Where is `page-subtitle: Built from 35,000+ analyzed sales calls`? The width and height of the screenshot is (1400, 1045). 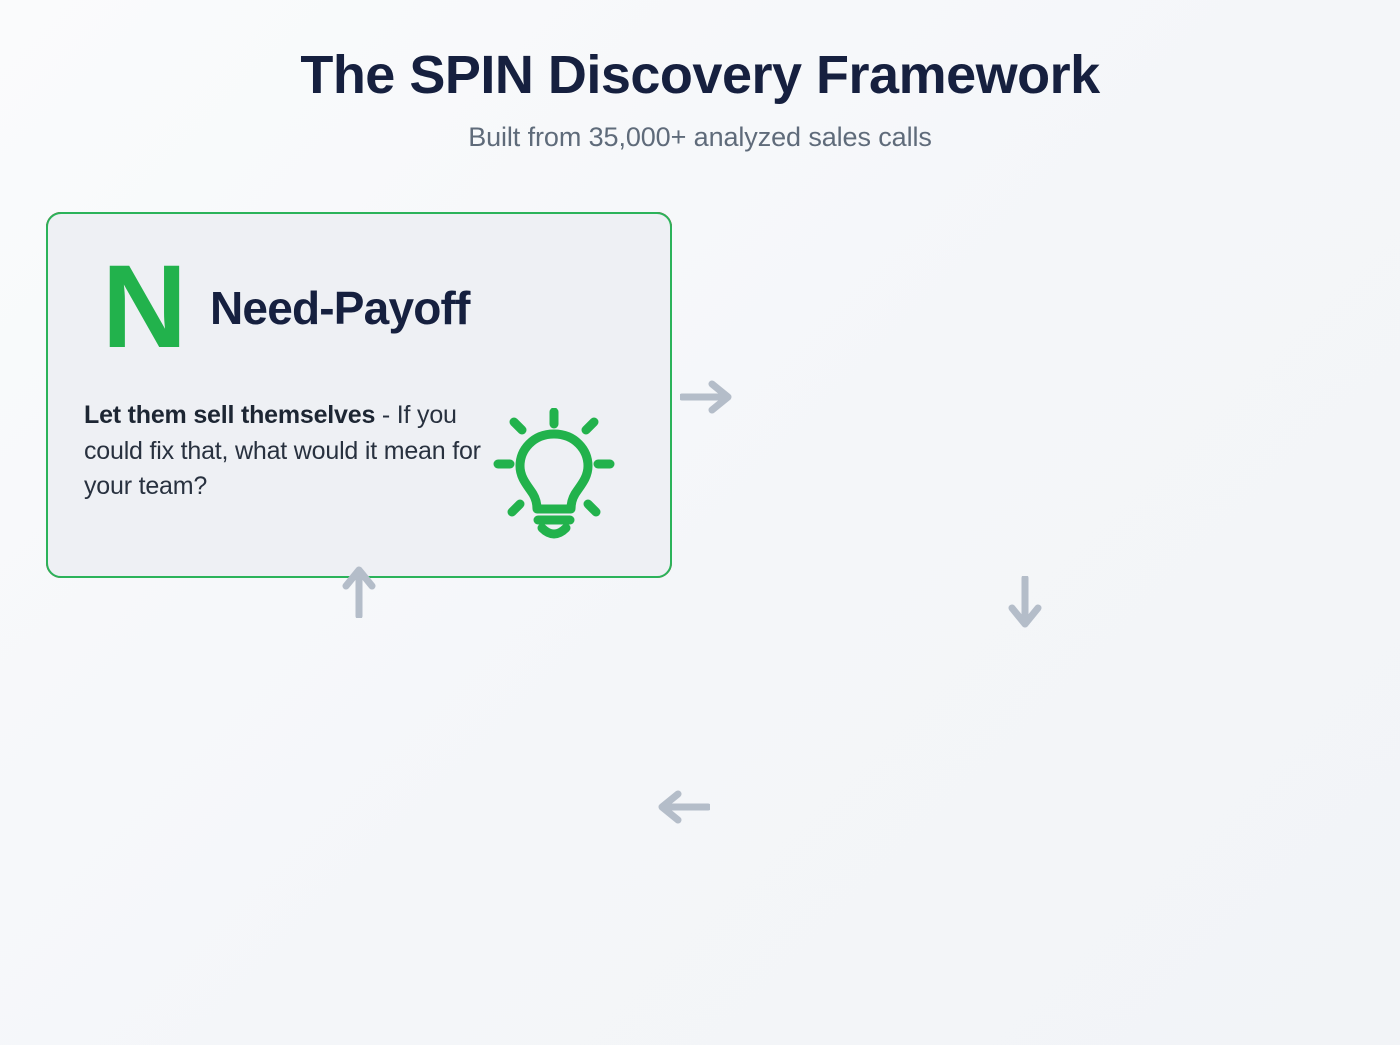
page-subtitle: Built from 35,000+ analyzed sales calls is located at coordinates (700, 137).